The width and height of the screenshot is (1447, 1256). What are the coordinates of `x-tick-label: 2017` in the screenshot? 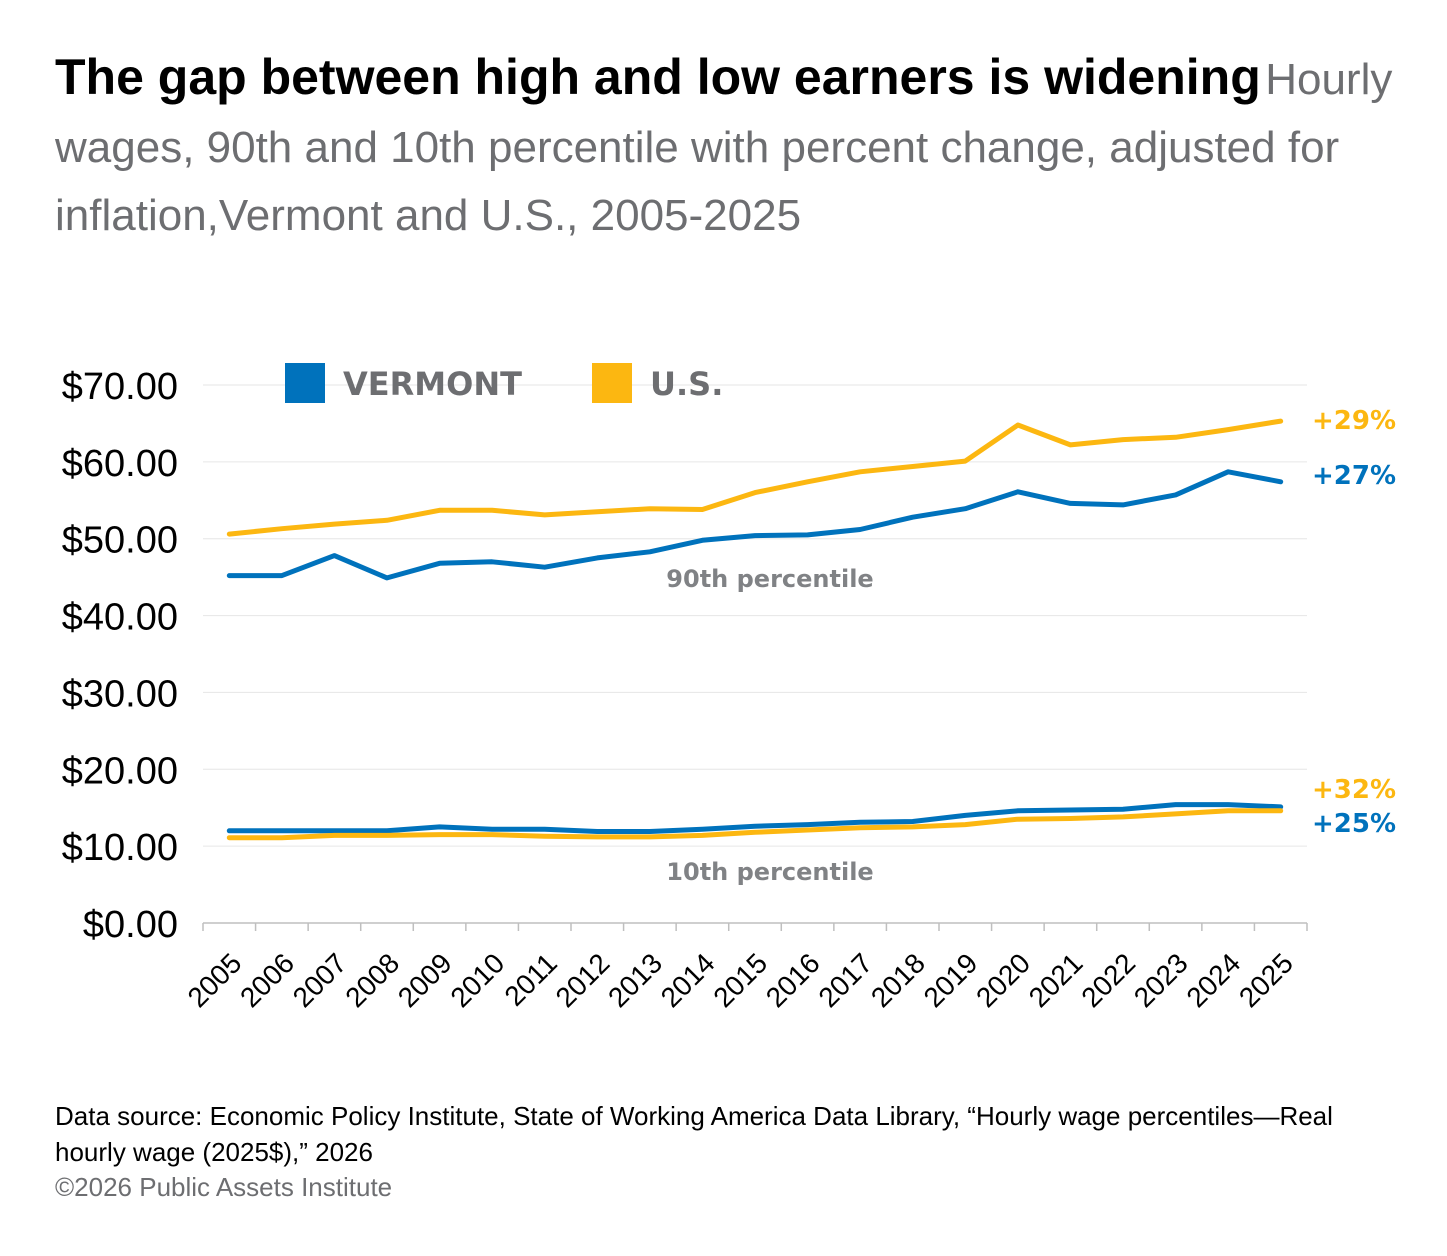 It's located at (845, 980).